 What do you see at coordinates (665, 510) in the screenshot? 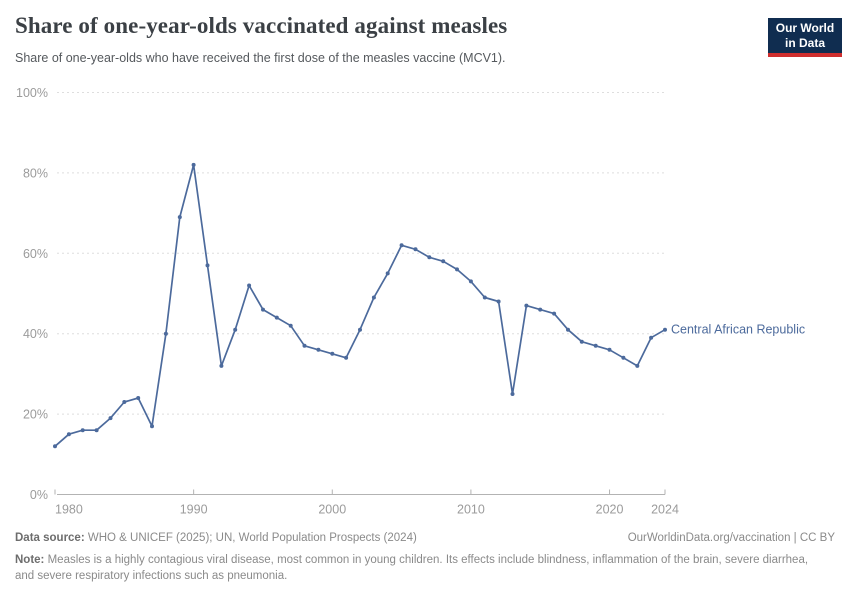
I see `x-tick-label: 2024` at bounding box center [665, 510].